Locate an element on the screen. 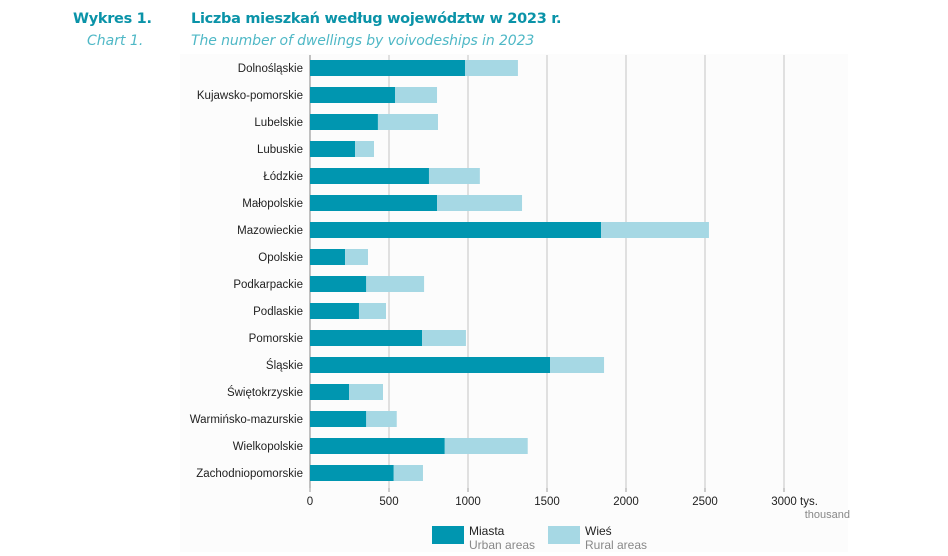 This screenshot has height=556, width=948. category-label: Małopolskie is located at coordinates (272, 204).